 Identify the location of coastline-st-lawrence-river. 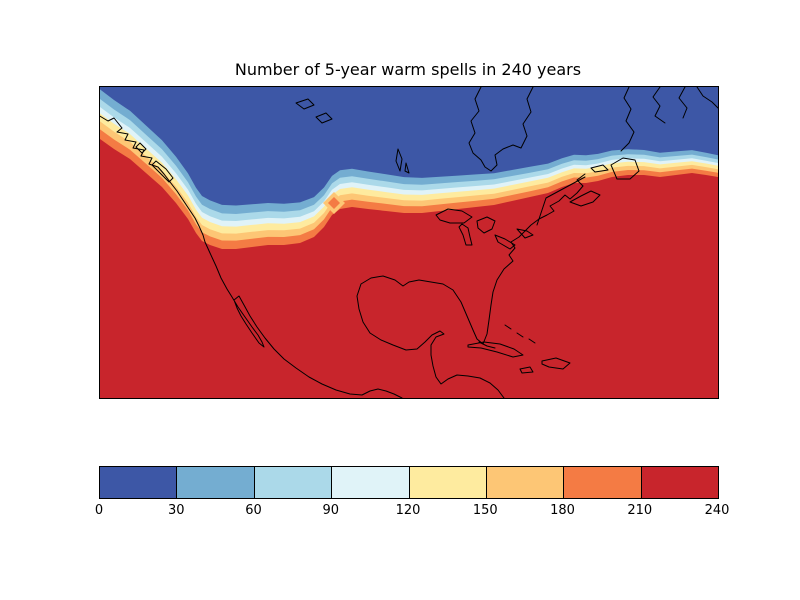
(561, 201).